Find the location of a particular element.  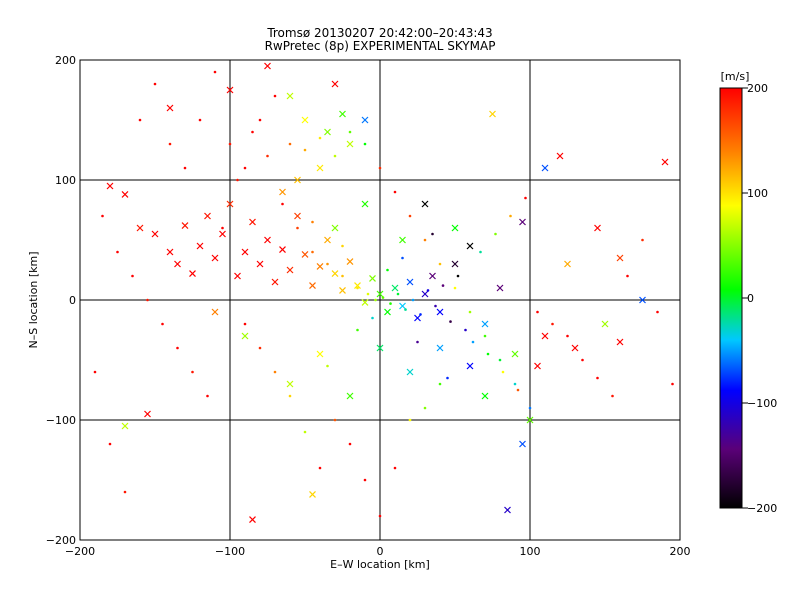

colorbar is located at coordinates (731, 298).